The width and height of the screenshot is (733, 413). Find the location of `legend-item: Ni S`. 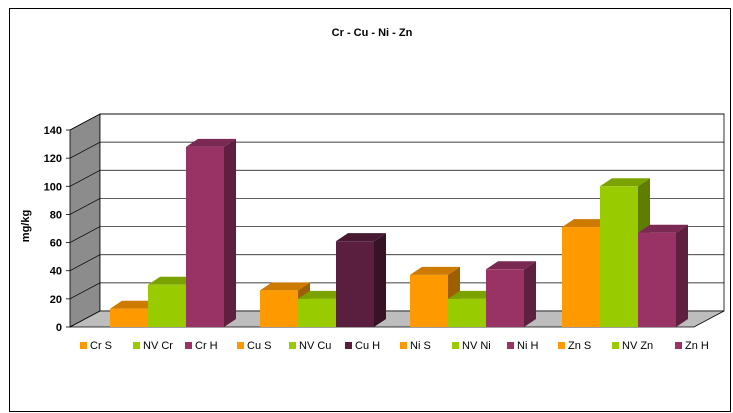

legend-item: Ni S is located at coordinates (415, 346).